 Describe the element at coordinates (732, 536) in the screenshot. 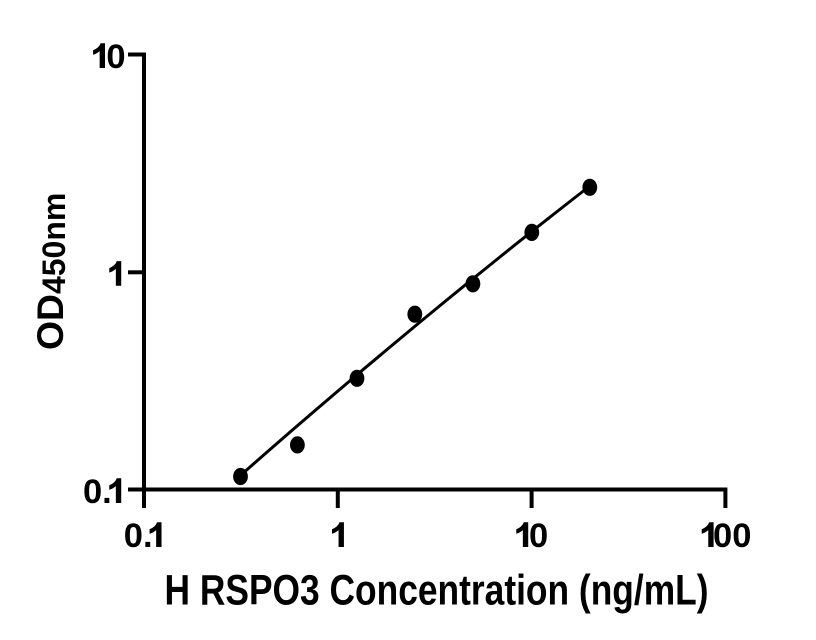

I see `svg-text: 00` at that location.